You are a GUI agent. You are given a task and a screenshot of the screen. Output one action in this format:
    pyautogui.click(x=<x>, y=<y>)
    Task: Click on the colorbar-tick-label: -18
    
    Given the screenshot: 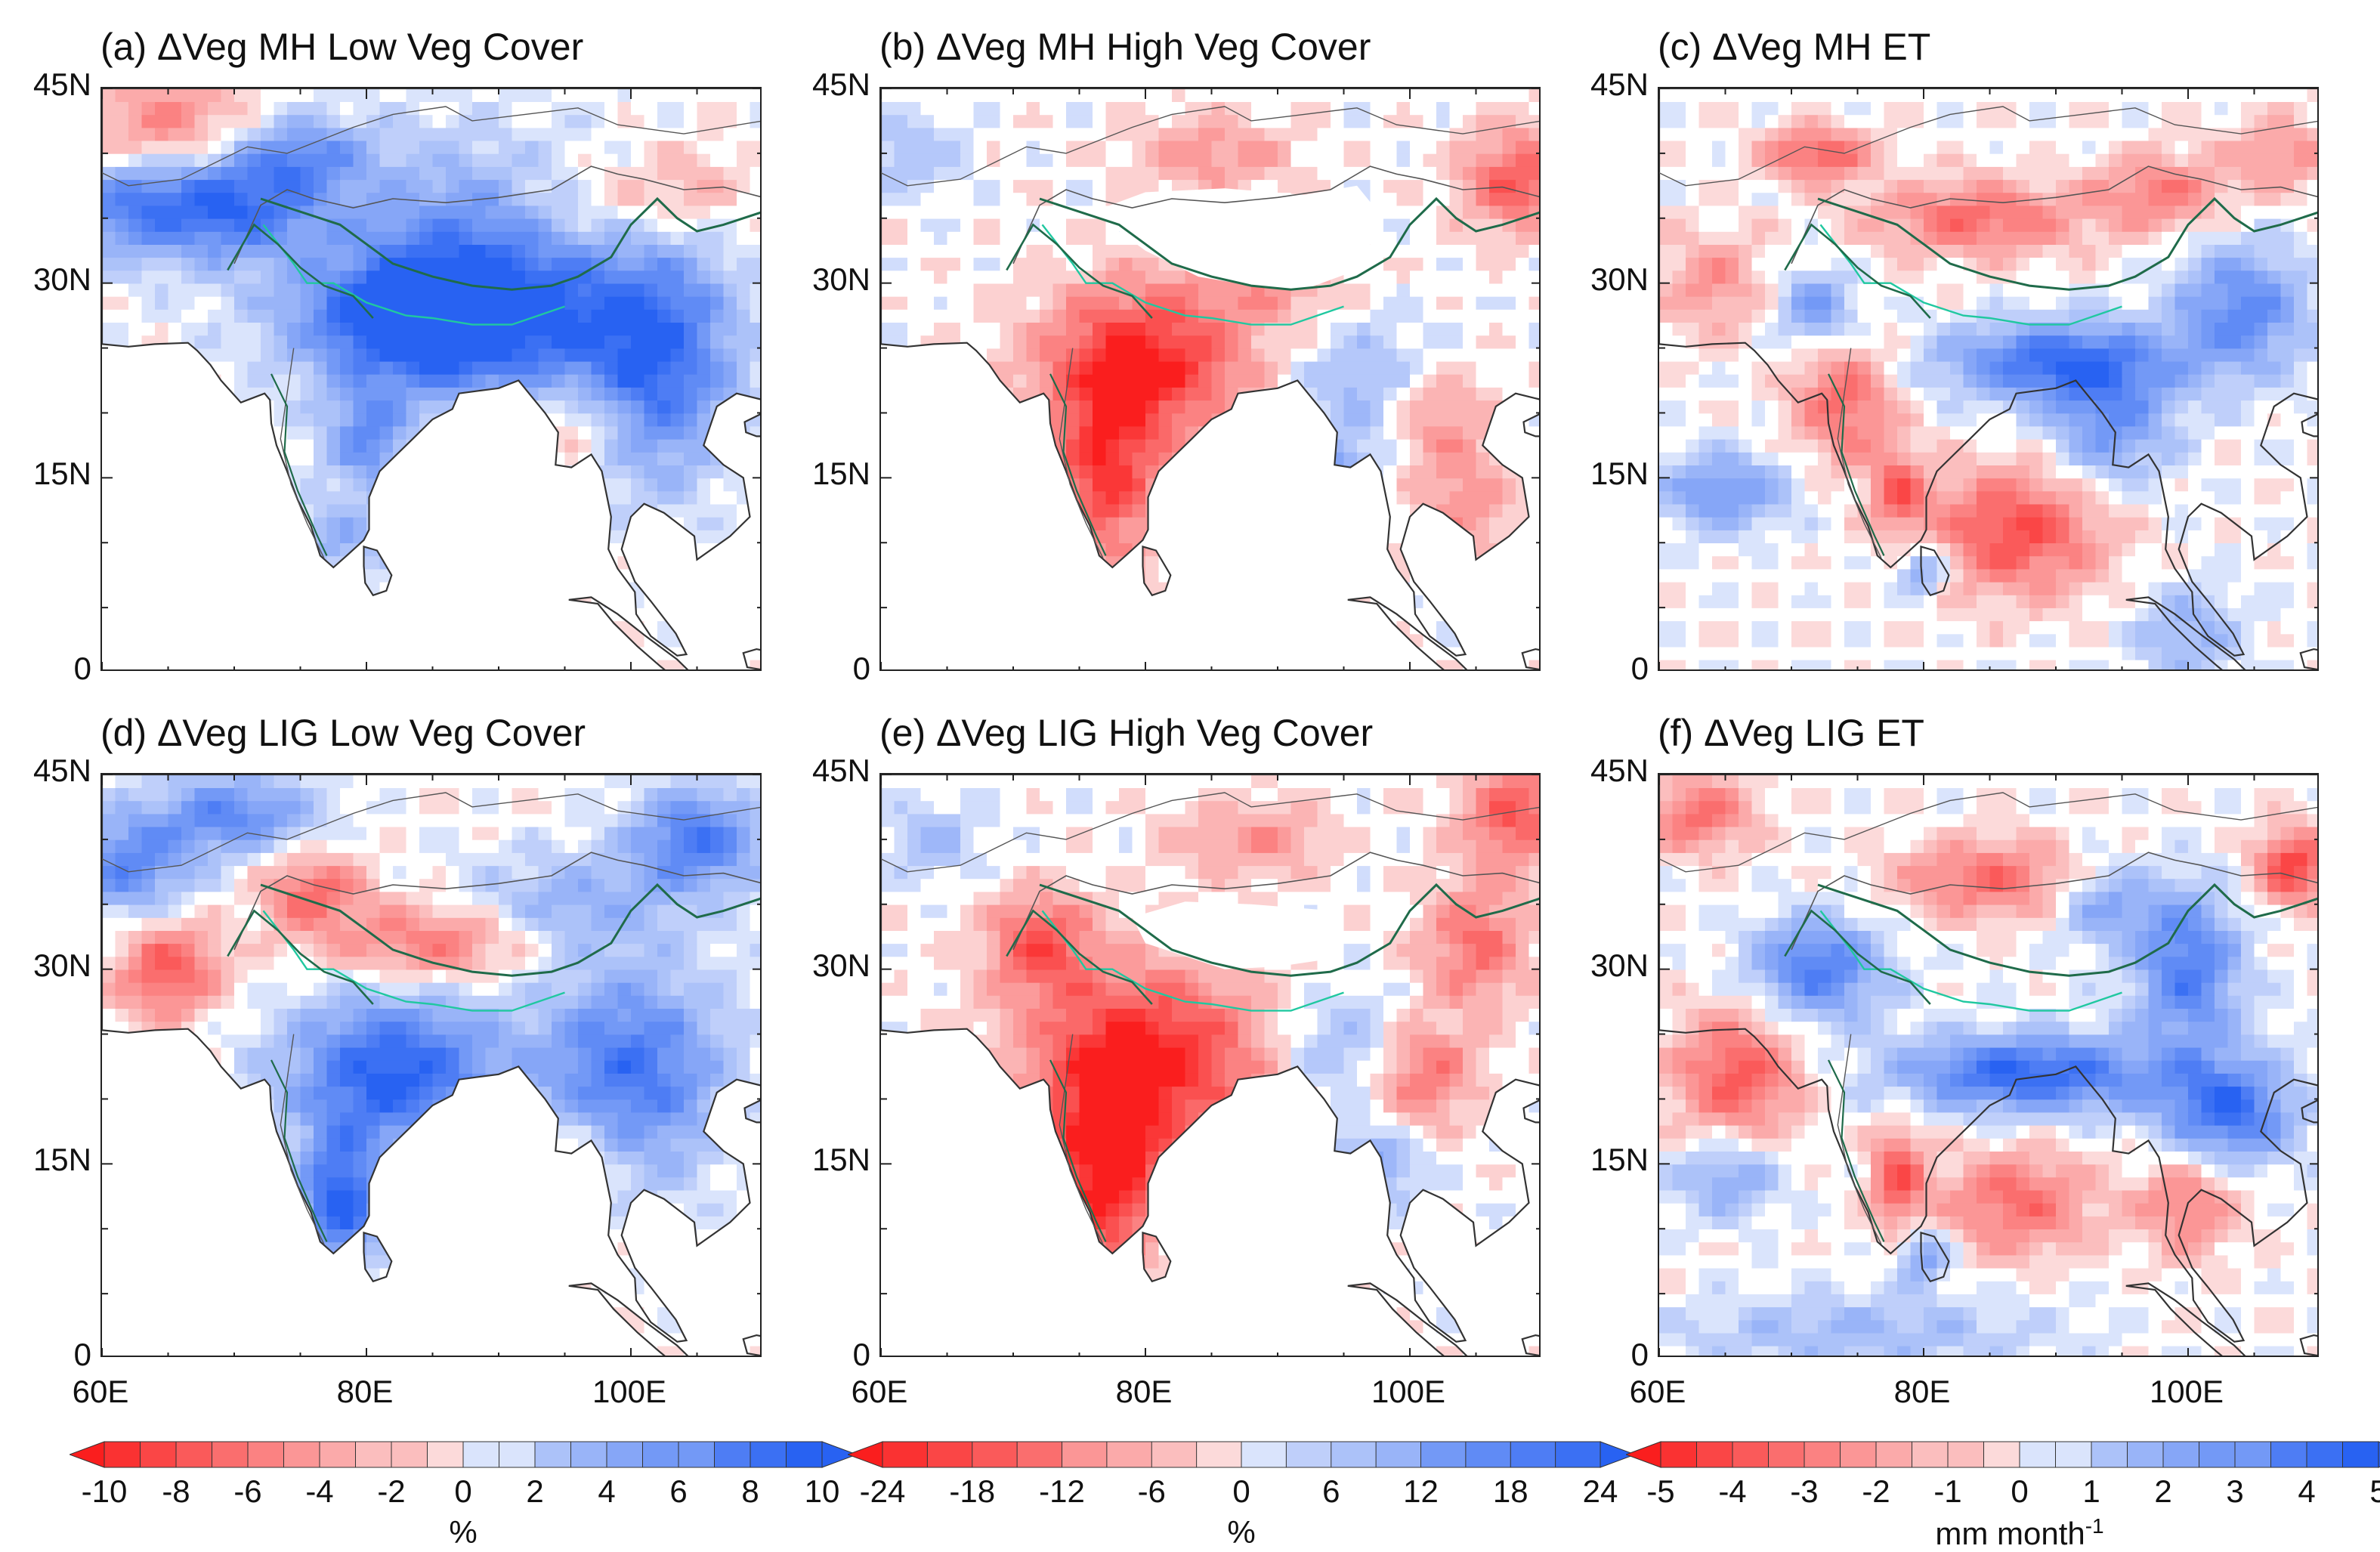 What is the action you would take?
    pyautogui.click(x=972, y=1491)
    